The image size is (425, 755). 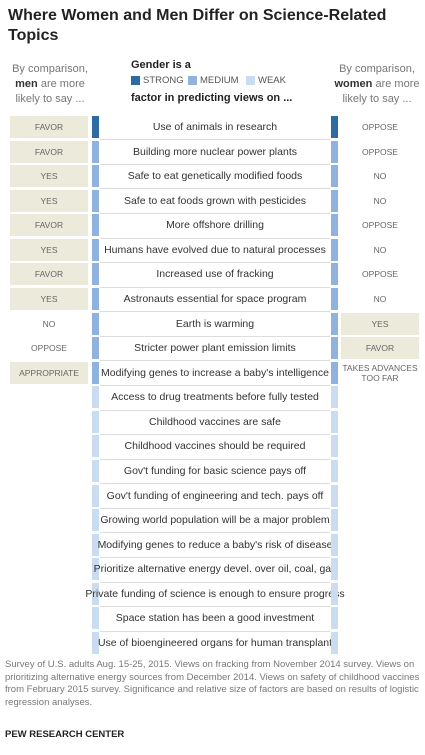 What do you see at coordinates (49, 323) in the screenshot?
I see `men-answer: NO` at bounding box center [49, 323].